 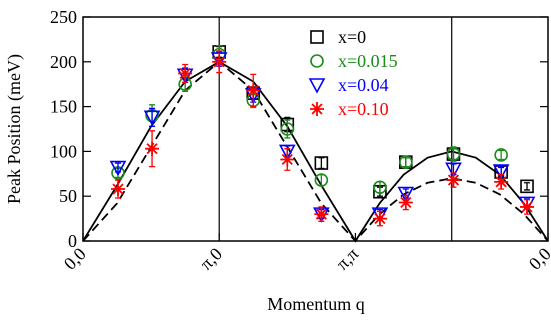 What do you see at coordinates (363, 85) in the screenshot?
I see `legend-label: x=0.04` at bounding box center [363, 85].